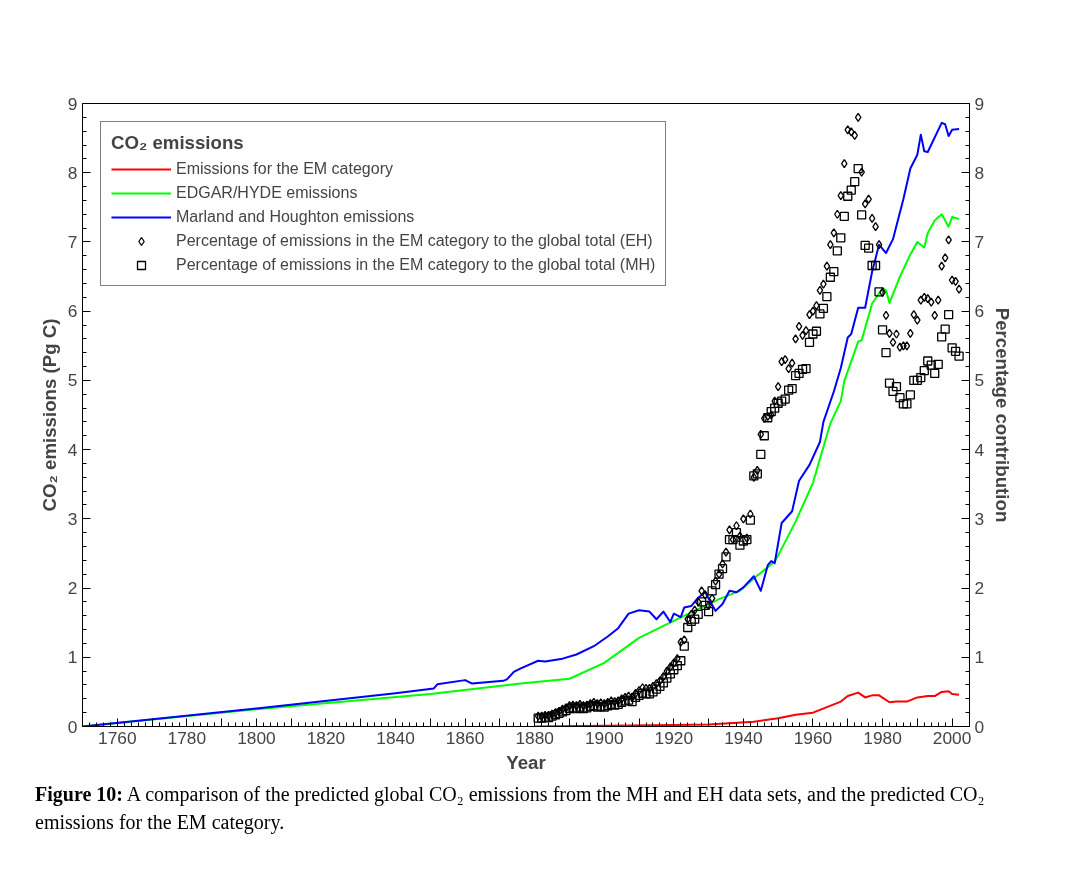  I want to click on x-axis-title: Year, so click(526, 762).